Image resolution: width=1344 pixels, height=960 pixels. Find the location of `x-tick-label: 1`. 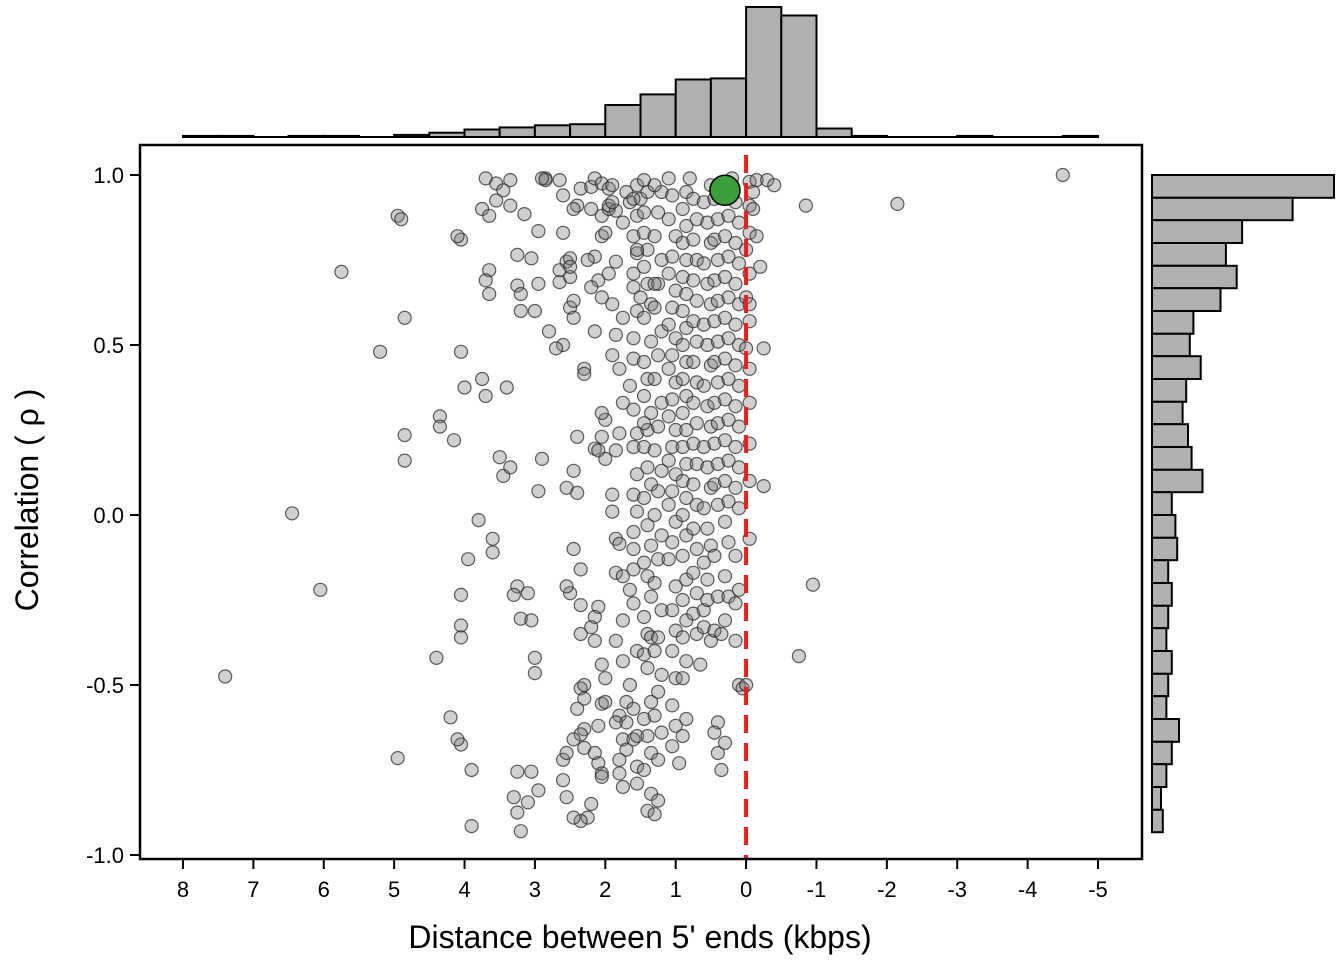

x-tick-label: 1 is located at coordinates (676, 889).